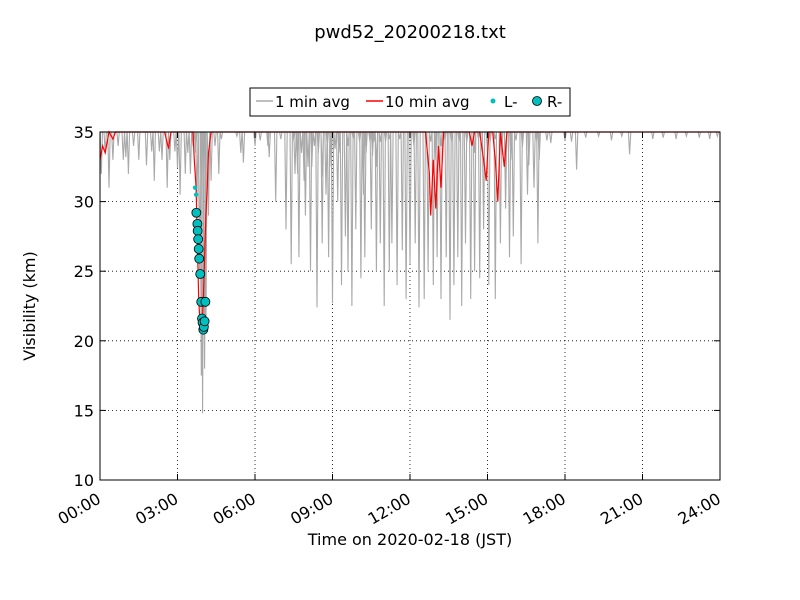 This screenshot has height=600, width=800. Describe the element at coordinates (427, 102) in the screenshot. I see `legend-10min-label: 10 min avg` at that location.